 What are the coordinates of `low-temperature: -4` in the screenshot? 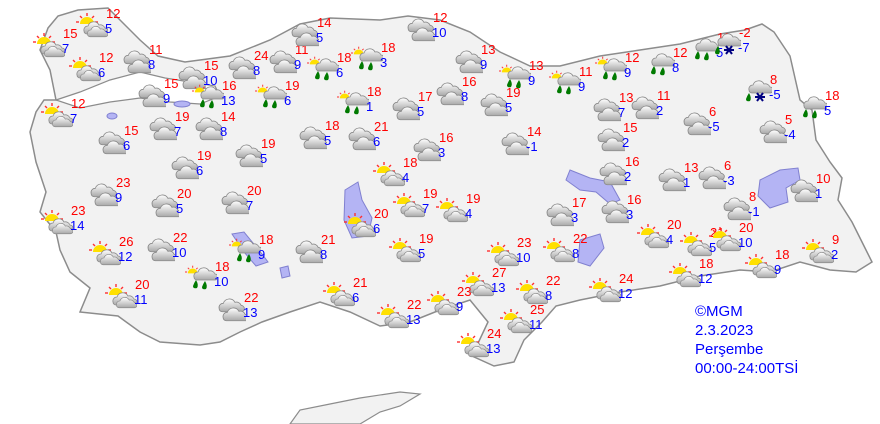 It's located at (790, 134).